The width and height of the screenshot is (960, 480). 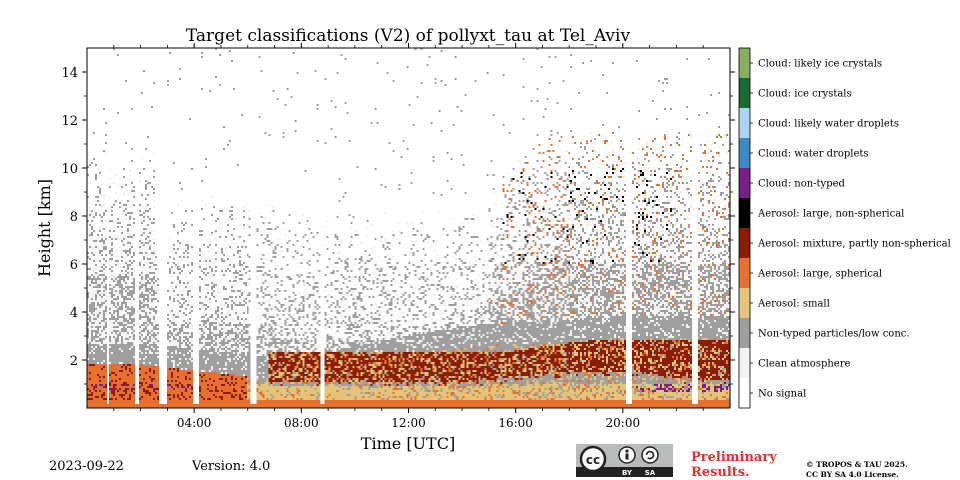 What do you see at coordinates (627, 456) in the screenshot?
I see `by-icon-body` at bounding box center [627, 456].